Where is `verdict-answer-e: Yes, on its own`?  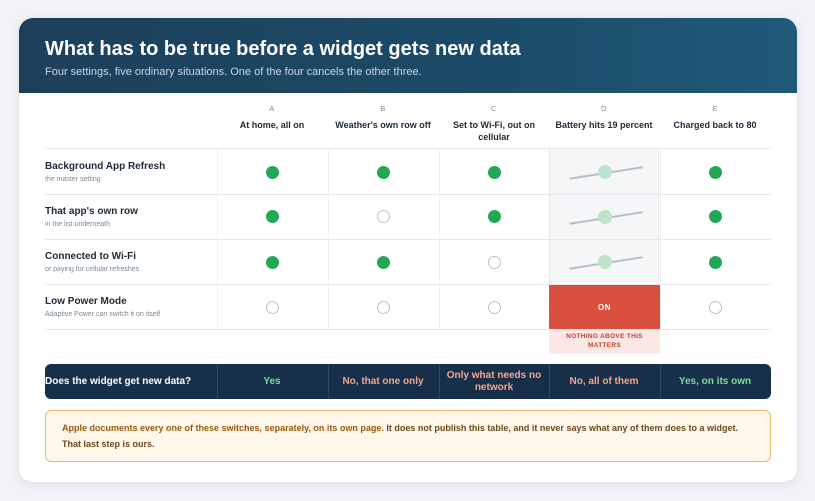
verdict-answer-e: Yes, on its own is located at coordinates (715, 381).